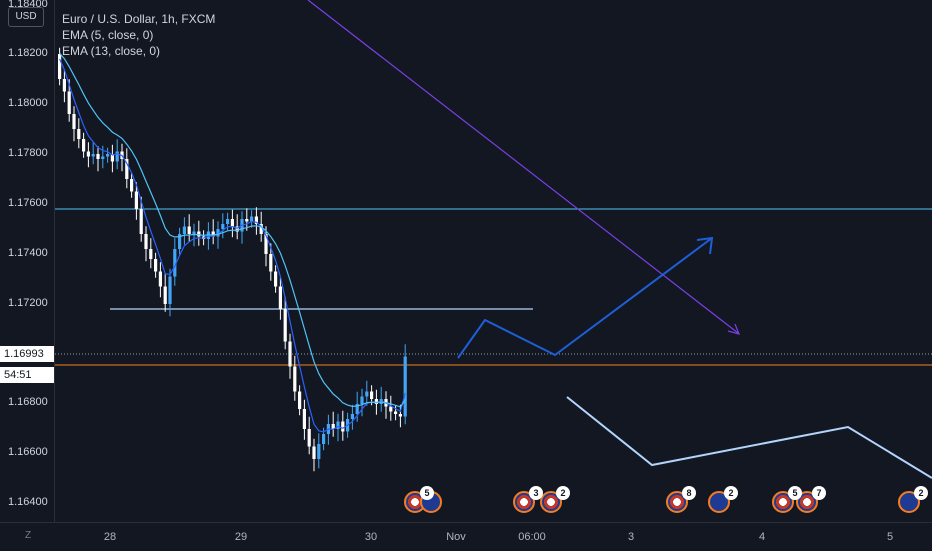 The width and height of the screenshot is (932, 551). Describe the element at coordinates (28, 303) in the screenshot. I see `price-tick-label: 1.17200` at that location.